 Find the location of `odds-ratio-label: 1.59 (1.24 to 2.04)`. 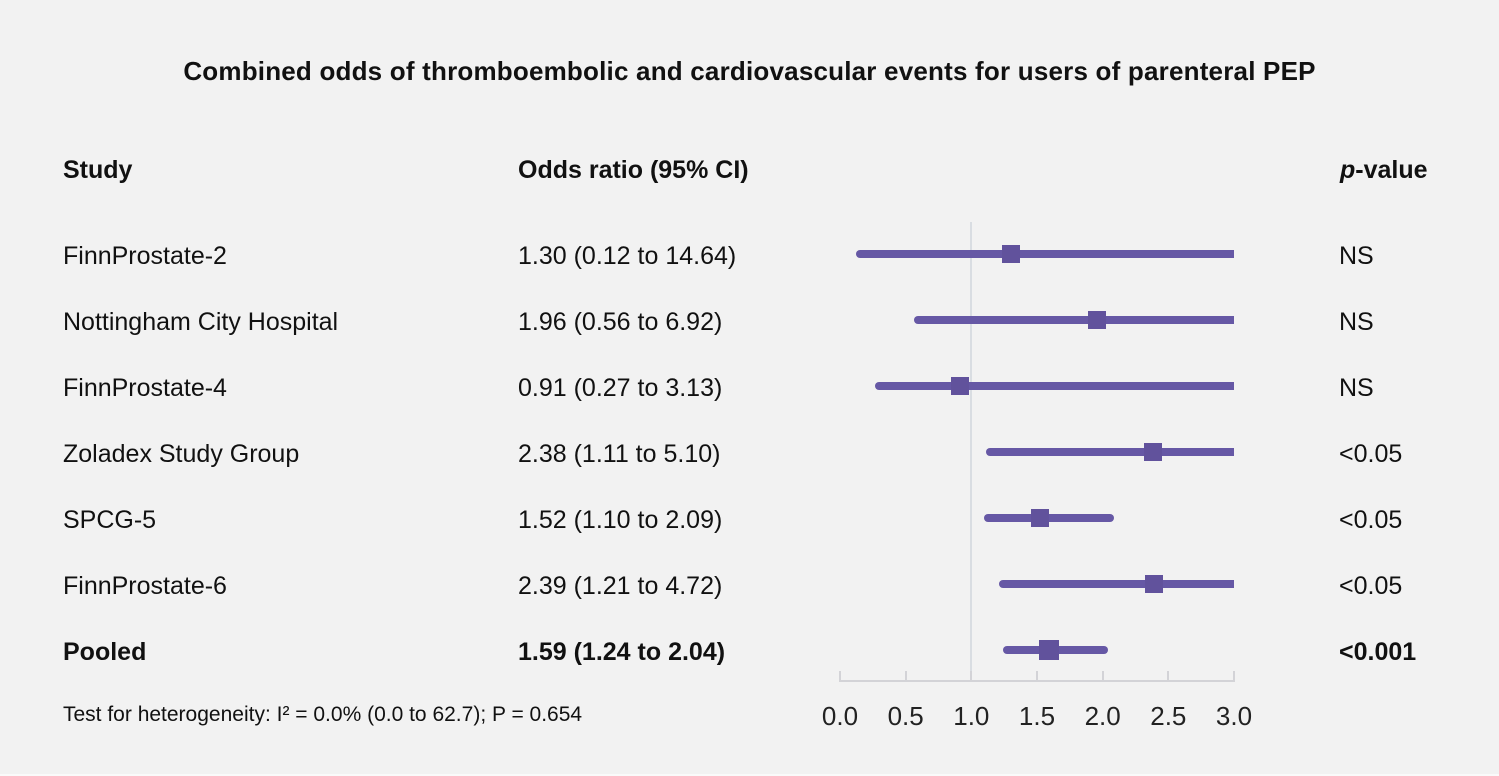

odds-ratio-label: 1.59 (1.24 to 2.04) is located at coordinates (622, 652).